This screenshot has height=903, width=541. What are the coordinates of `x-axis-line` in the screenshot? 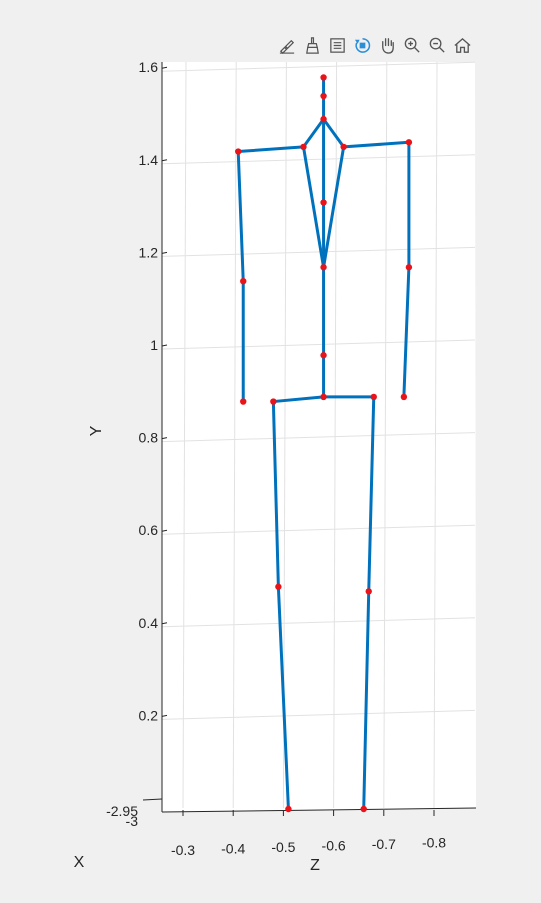 It's located at (152, 799).